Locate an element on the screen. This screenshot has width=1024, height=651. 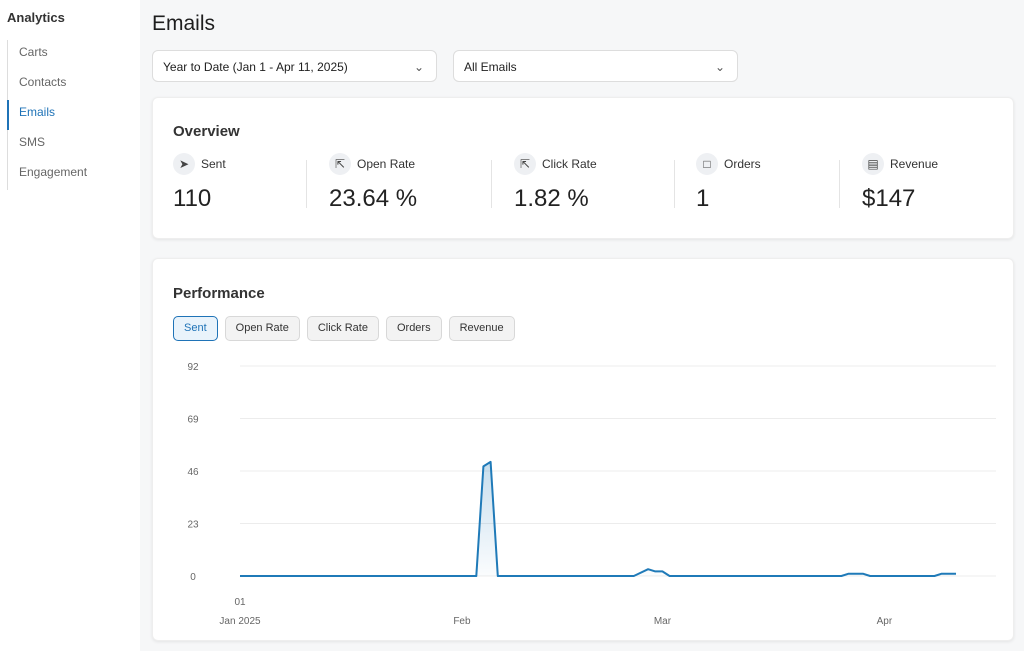
x-tick-label: Apr is located at coordinates (885, 621).